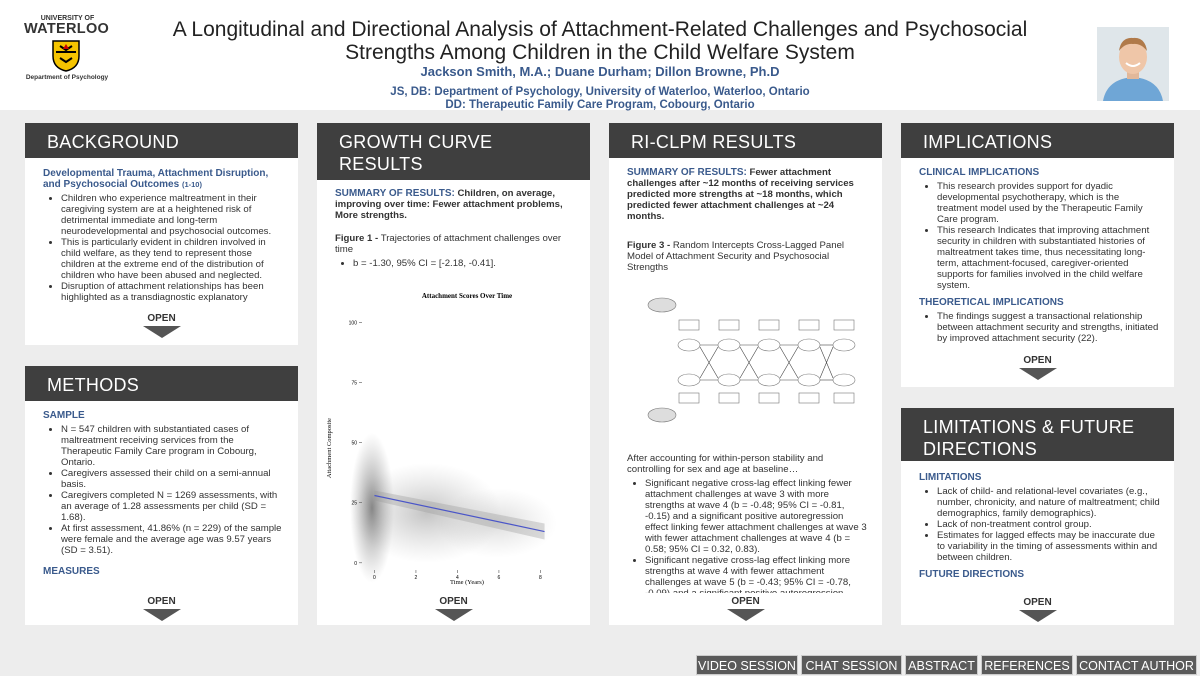 The height and width of the screenshot is (676, 1200). Describe the element at coordinates (66, 56) in the screenshot. I see `logo-shield` at that location.